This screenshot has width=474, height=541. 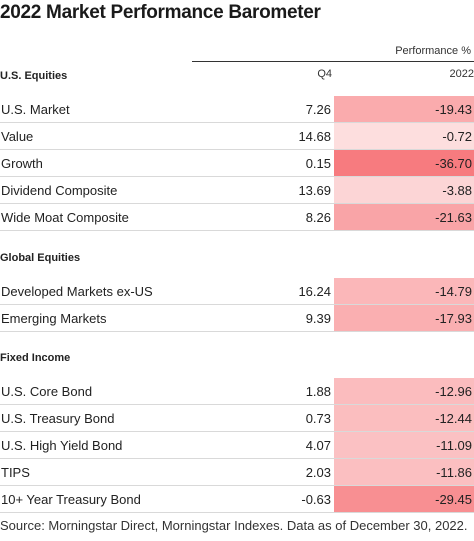 What do you see at coordinates (237, 418) in the screenshot?
I see `table-row: U.S. Treasury Bond 0.73 -12.44` at bounding box center [237, 418].